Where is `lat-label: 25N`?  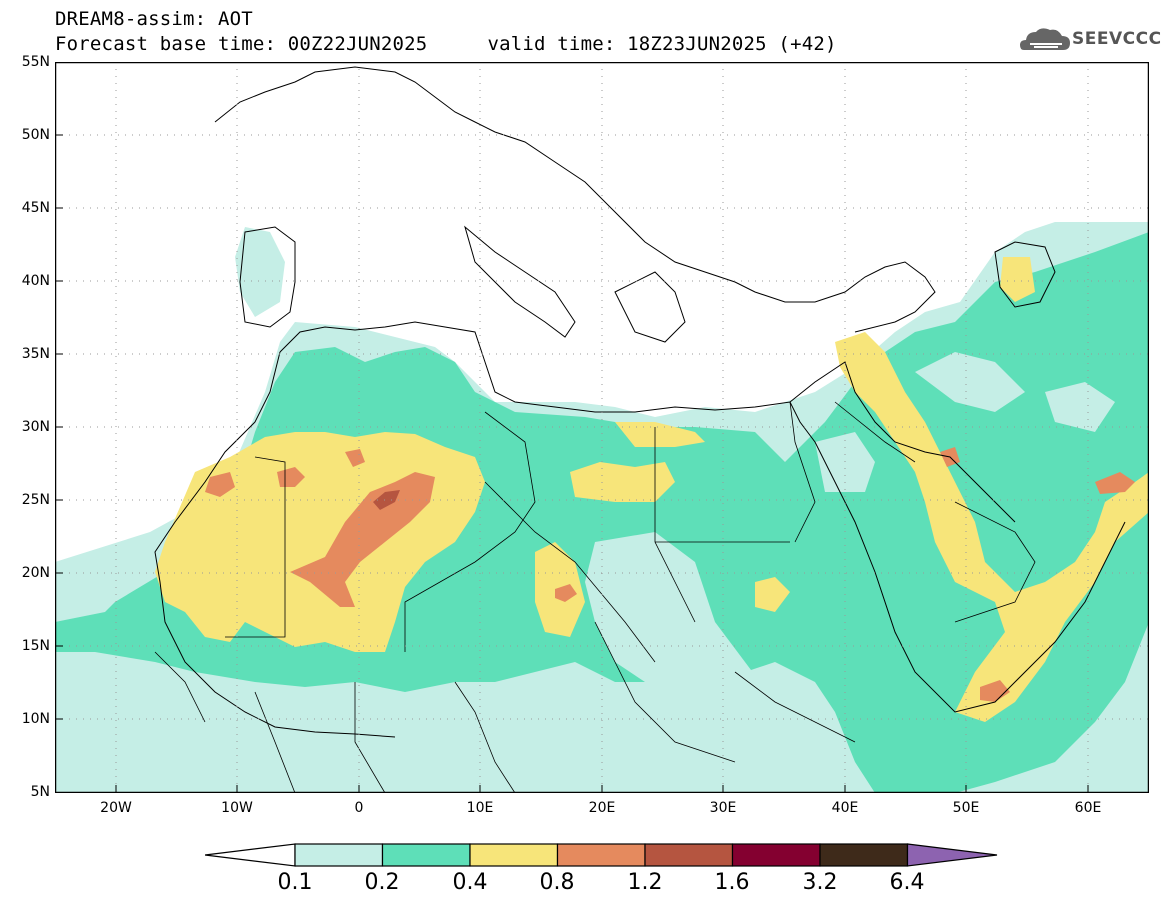 lat-label: 25N is located at coordinates (35, 500).